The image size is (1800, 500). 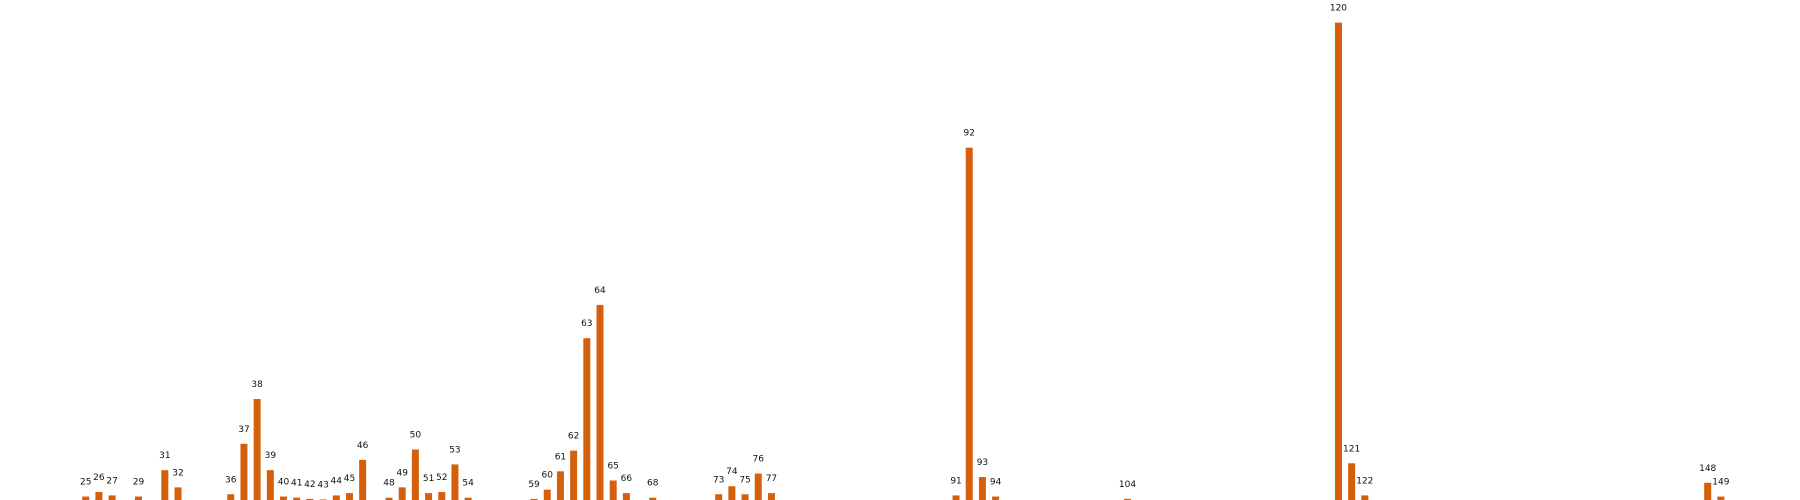 What do you see at coordinates (969, 134) in the screenshot?
I see `bar-label: 92` at bounding box center [969, 134].